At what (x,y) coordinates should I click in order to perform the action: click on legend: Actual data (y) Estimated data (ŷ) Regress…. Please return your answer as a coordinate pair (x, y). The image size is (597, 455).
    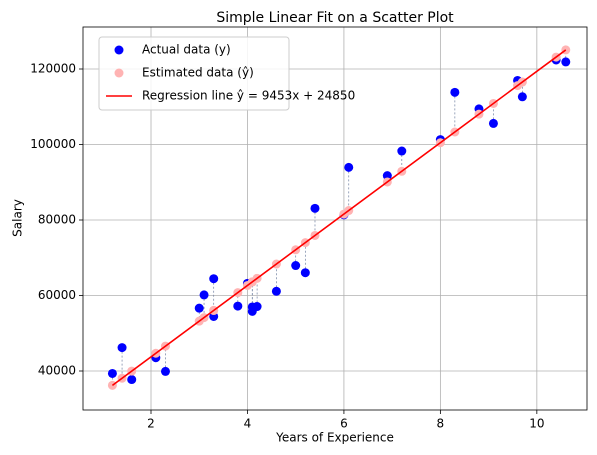
    Looking at the image, I should click on (226, 73).